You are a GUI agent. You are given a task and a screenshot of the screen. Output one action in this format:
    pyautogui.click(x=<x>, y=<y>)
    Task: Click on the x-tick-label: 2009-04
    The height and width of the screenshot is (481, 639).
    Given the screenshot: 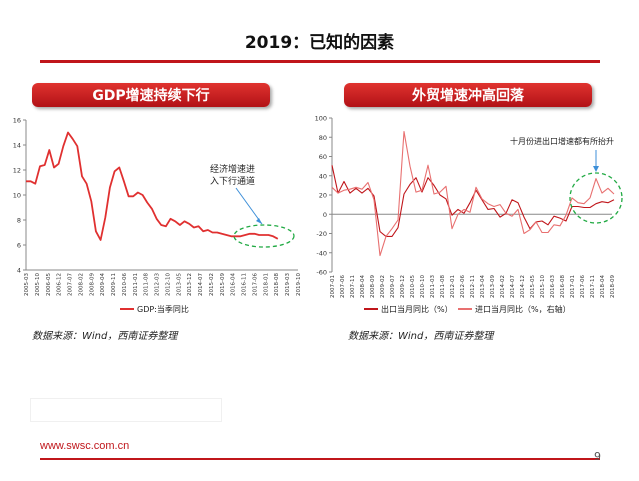 What is the action you would take?
    pyautogui.click(x=103, y=284)
    